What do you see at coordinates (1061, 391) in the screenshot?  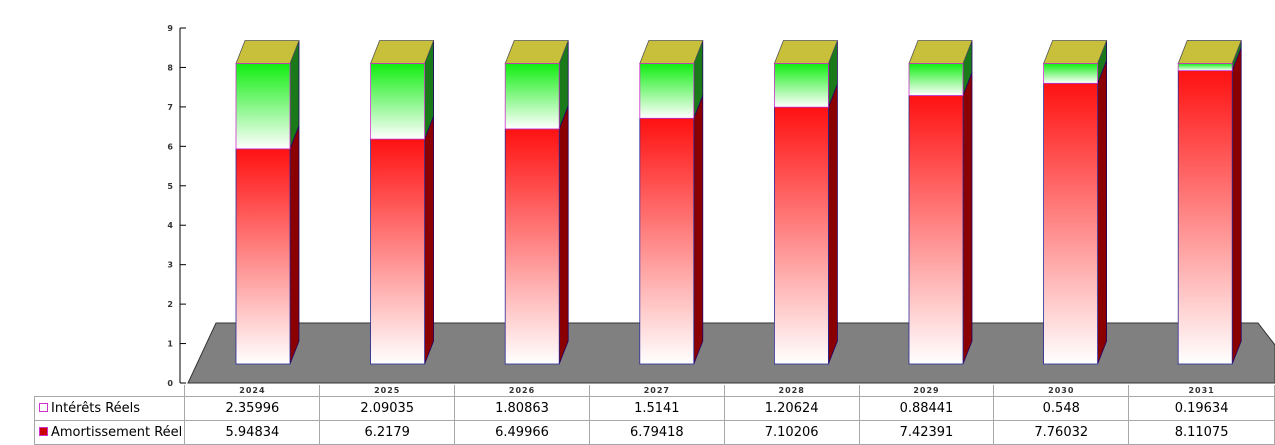 I see `table-header-2030: 2030` at bounding box center [1061, 391].